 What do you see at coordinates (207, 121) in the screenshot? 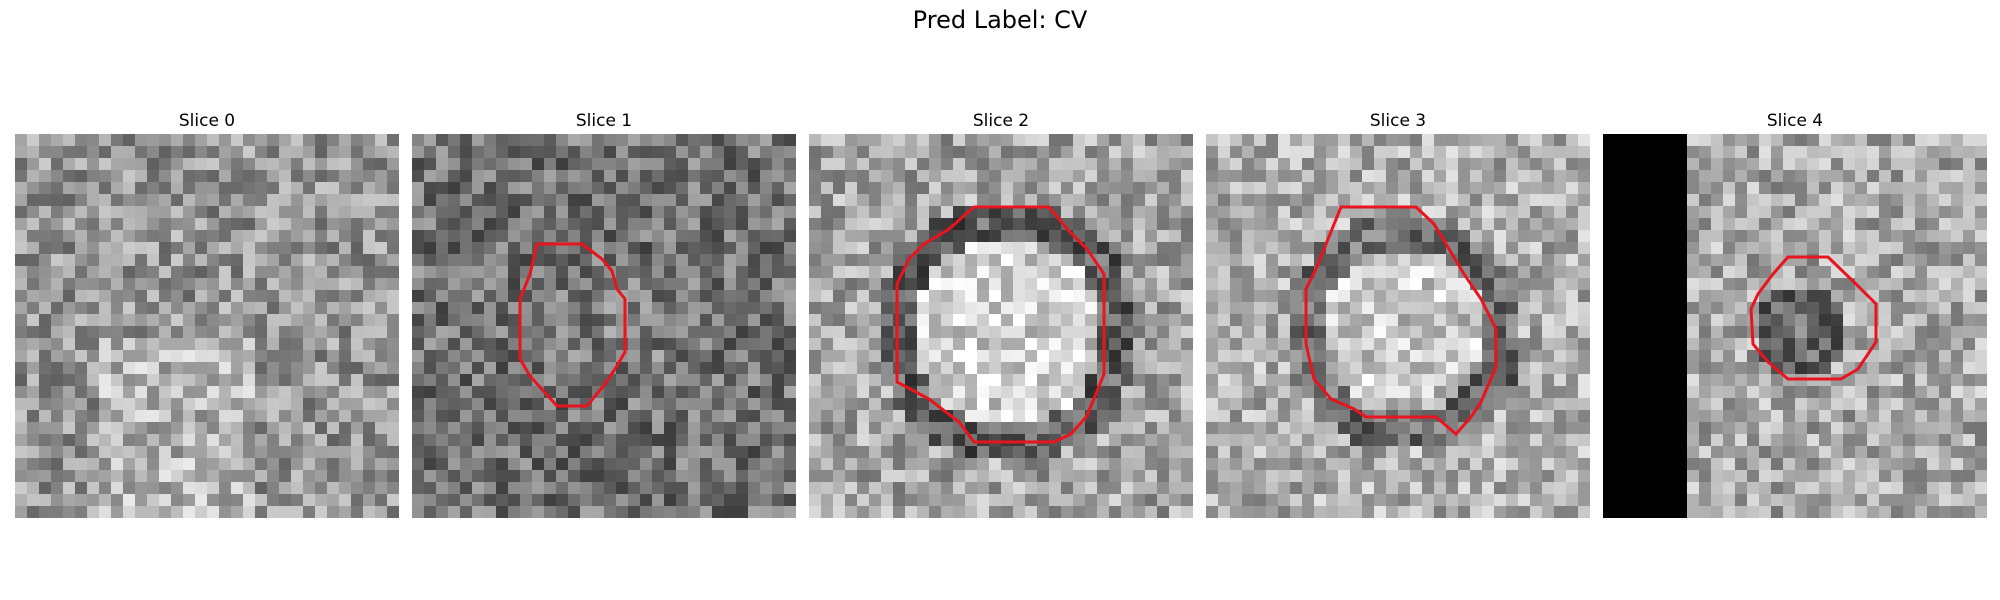
I see `slice-title: Slice 0` at bounding box center [207, 121].